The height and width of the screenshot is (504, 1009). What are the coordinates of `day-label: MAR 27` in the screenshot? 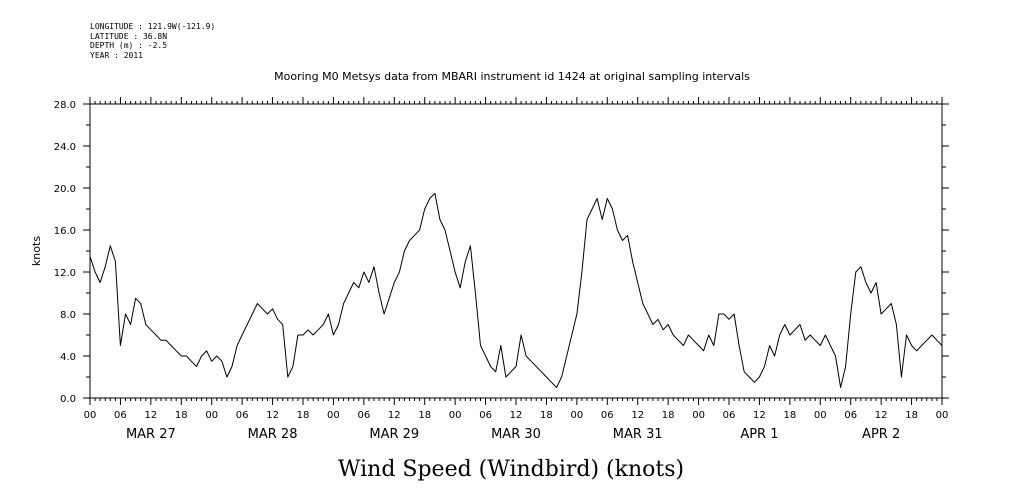 It's located at (151, 434).